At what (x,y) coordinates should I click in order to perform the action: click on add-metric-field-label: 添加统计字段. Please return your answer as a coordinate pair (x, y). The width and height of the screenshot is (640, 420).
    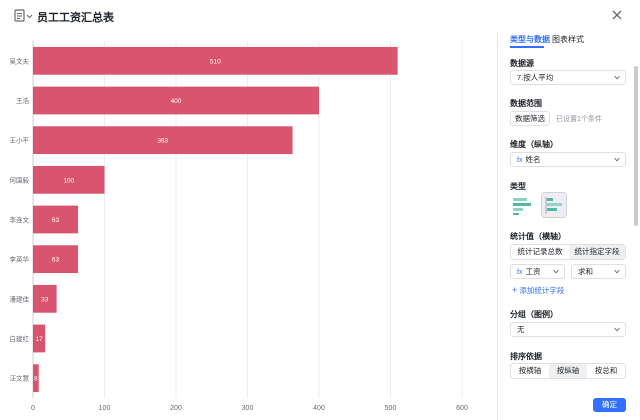
    Looking at the image, I should click on (542, 290).